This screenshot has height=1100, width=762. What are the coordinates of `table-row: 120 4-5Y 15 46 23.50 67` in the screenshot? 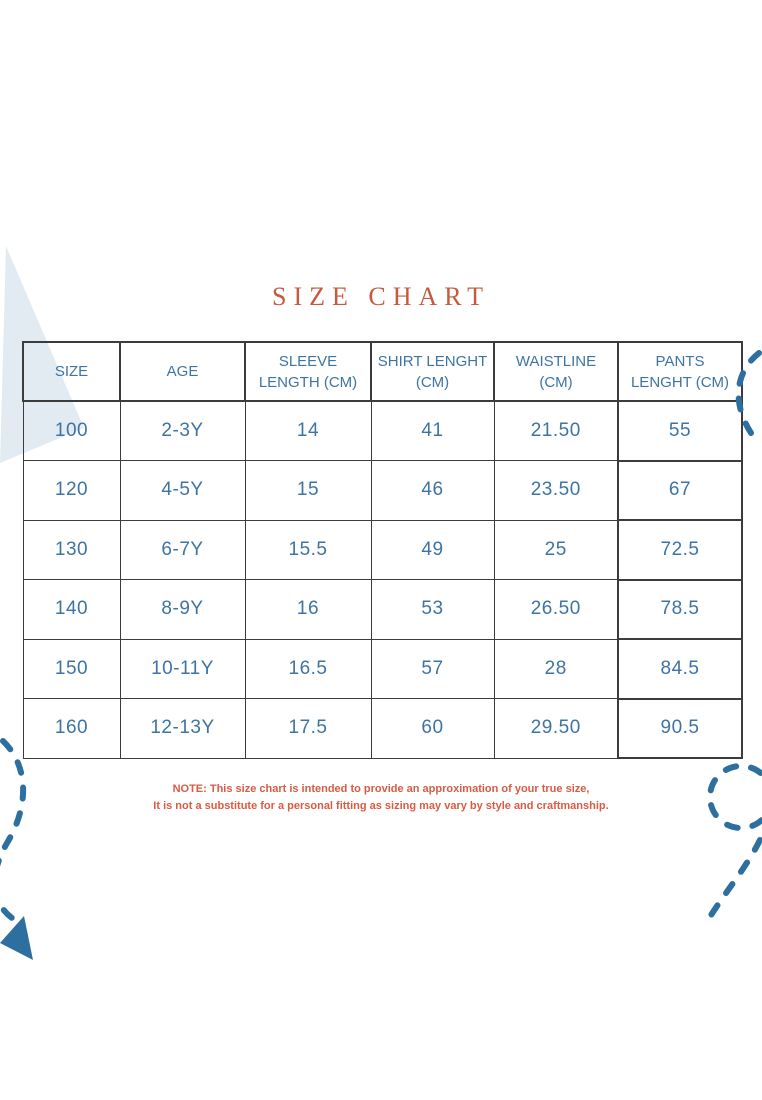 It's located at (382, 490).